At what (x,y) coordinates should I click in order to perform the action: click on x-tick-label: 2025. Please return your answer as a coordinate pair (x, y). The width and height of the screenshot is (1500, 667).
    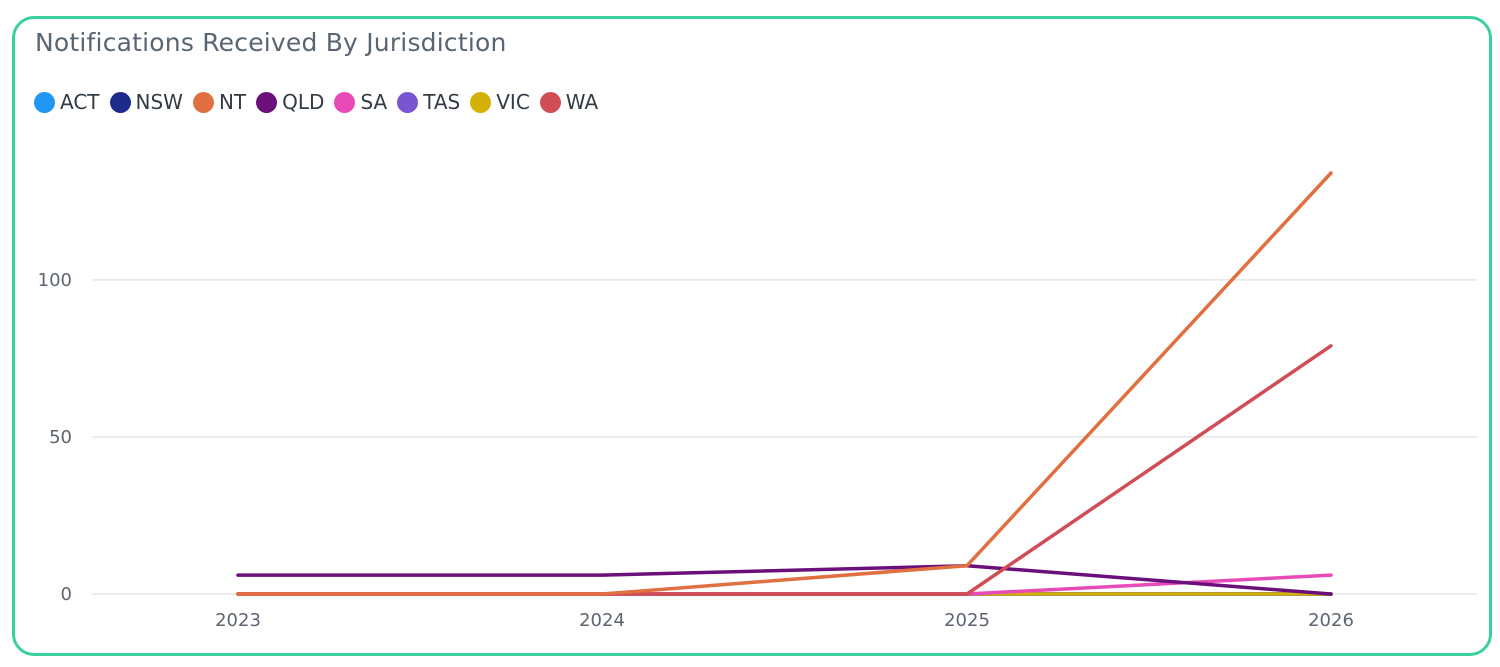
    Looking at the image, I should click on (967, 620).